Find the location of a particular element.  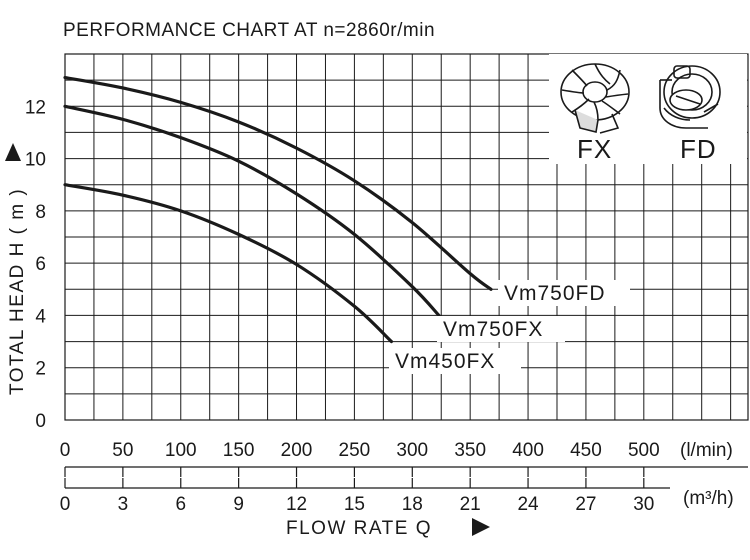

x-tick-label-lmin: 50 is located at coordinates (122, 450).